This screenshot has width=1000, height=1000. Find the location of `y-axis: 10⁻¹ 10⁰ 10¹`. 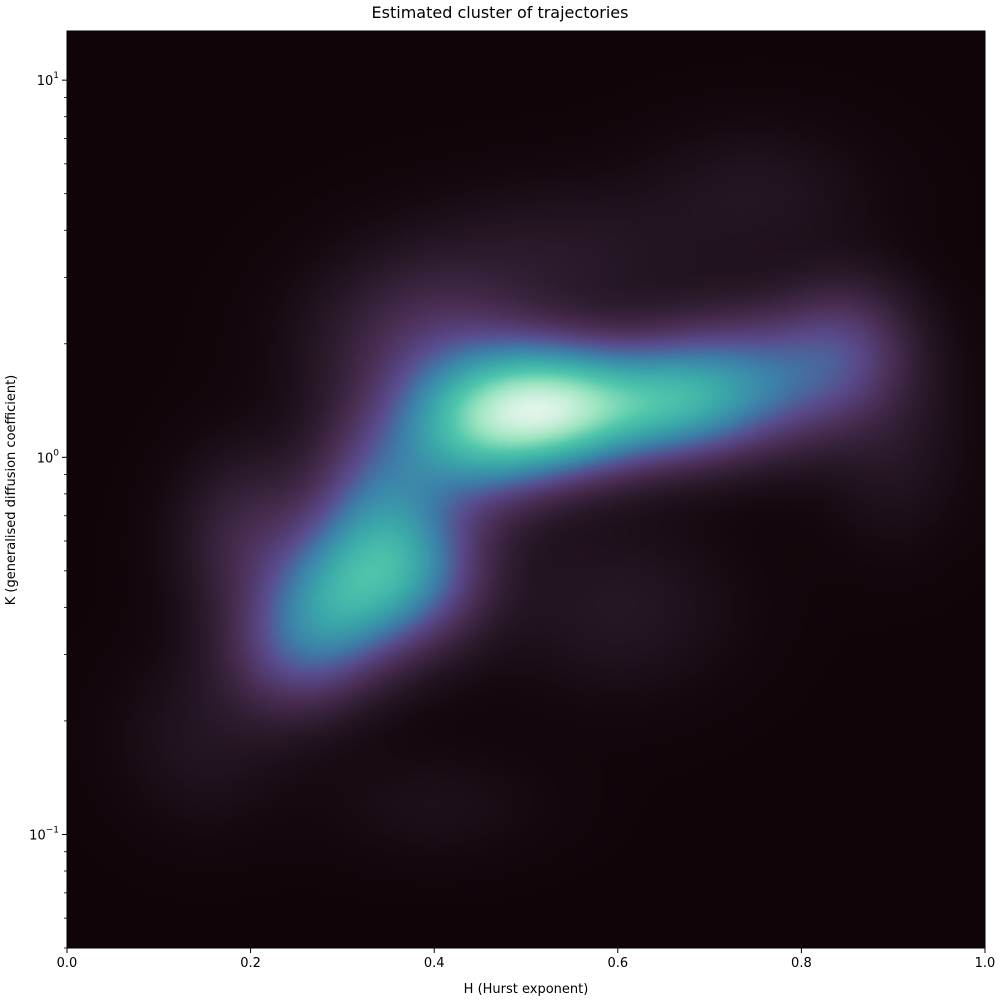

y-axis: 10⁻¹ 10⁰ 10¹ is located at coordinates (48, 510).